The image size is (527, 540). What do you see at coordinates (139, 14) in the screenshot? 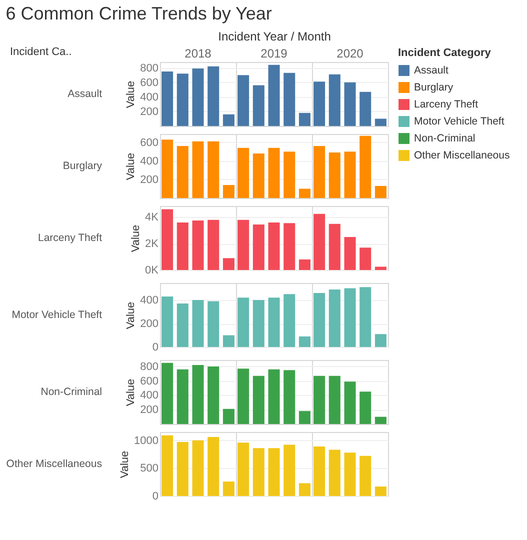
I see `text: 6 Common Crime Trends by Year` at bounding box center [139, 14].